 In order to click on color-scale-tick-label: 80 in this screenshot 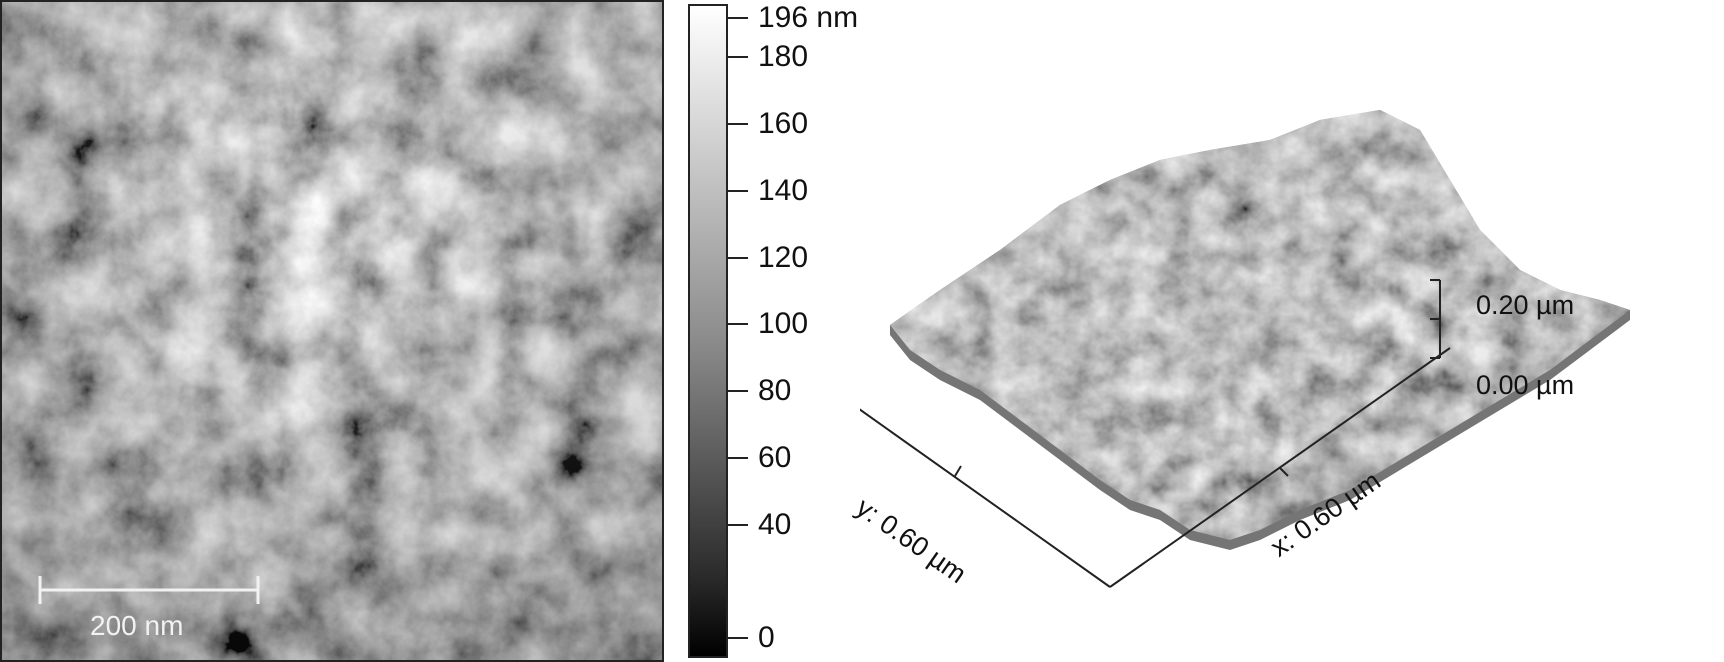, I will do `click(775, 391)`.